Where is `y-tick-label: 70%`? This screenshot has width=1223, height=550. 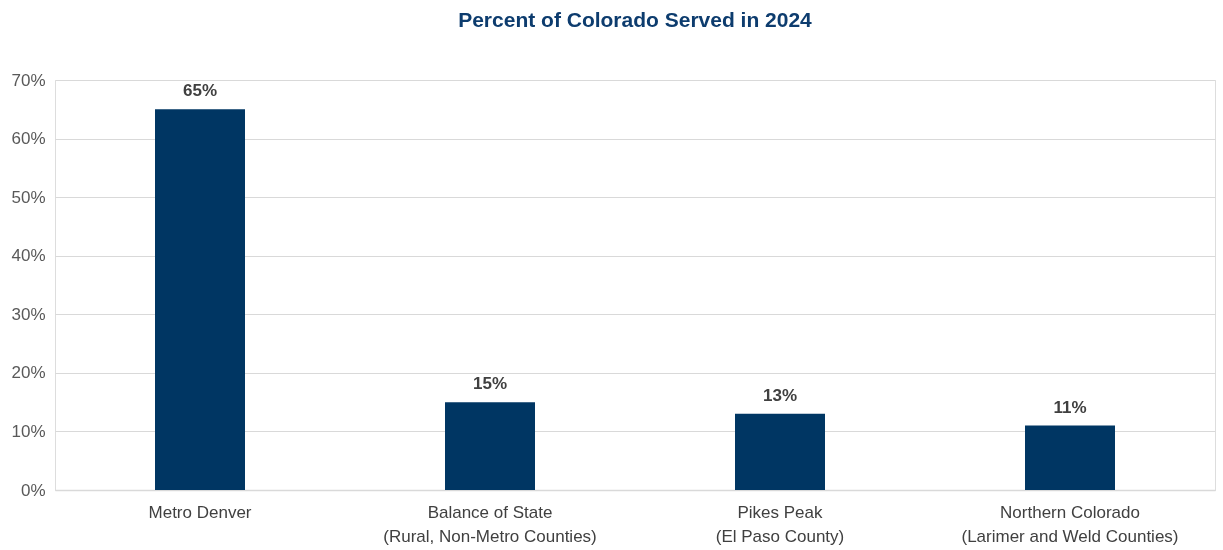
y-tick-label: 70% is located at coordinates (28, 80).